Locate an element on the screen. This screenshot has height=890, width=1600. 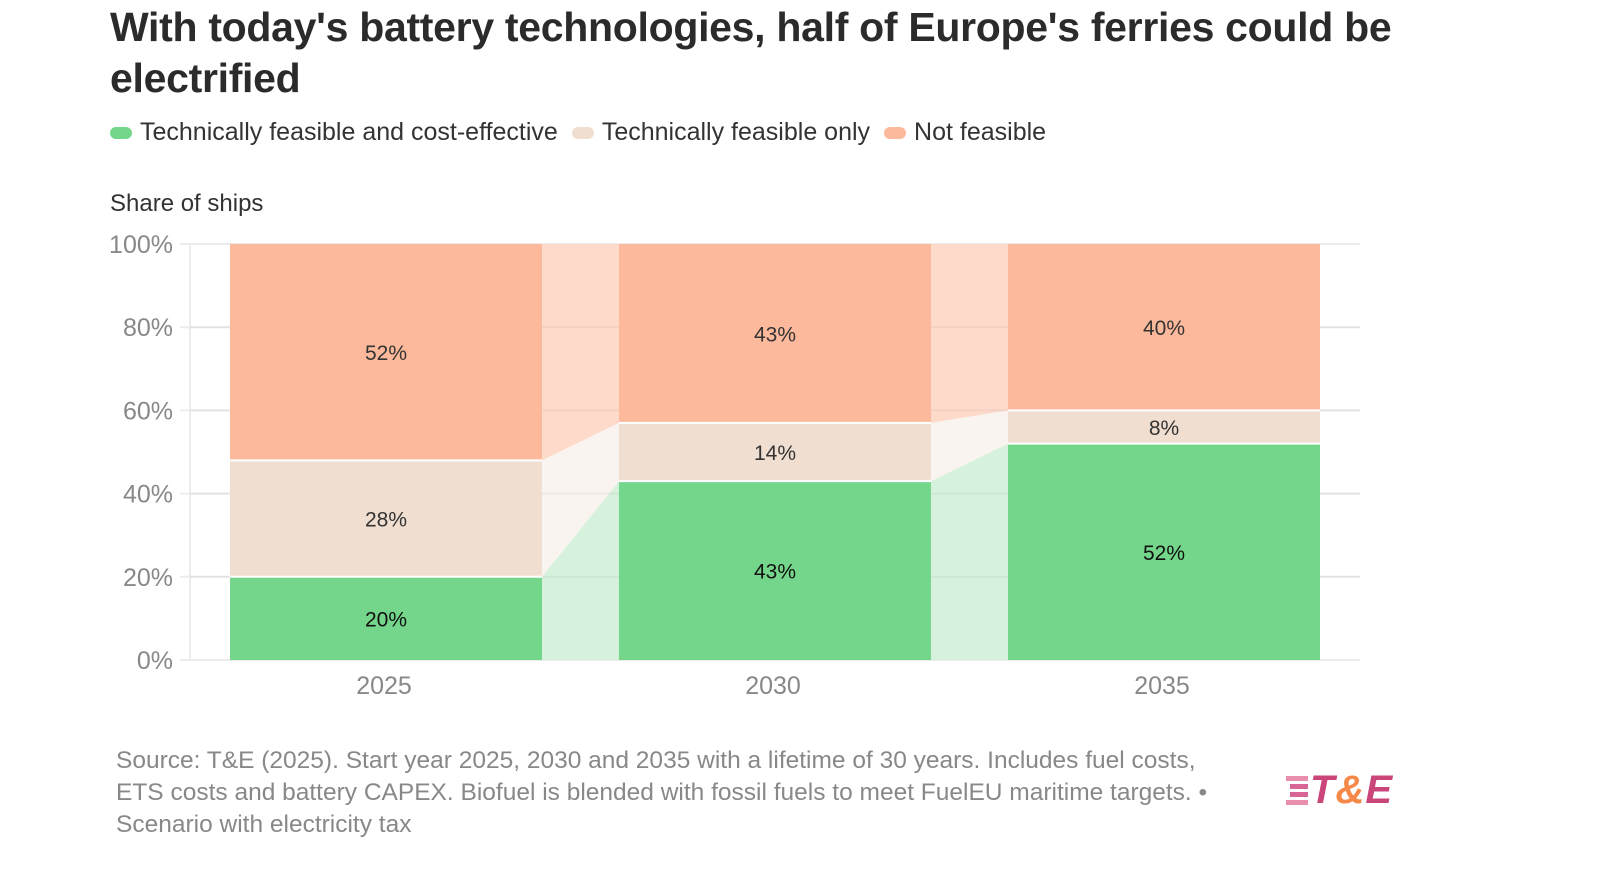
logo-text: T&E is located at coordinates (1351, 790).